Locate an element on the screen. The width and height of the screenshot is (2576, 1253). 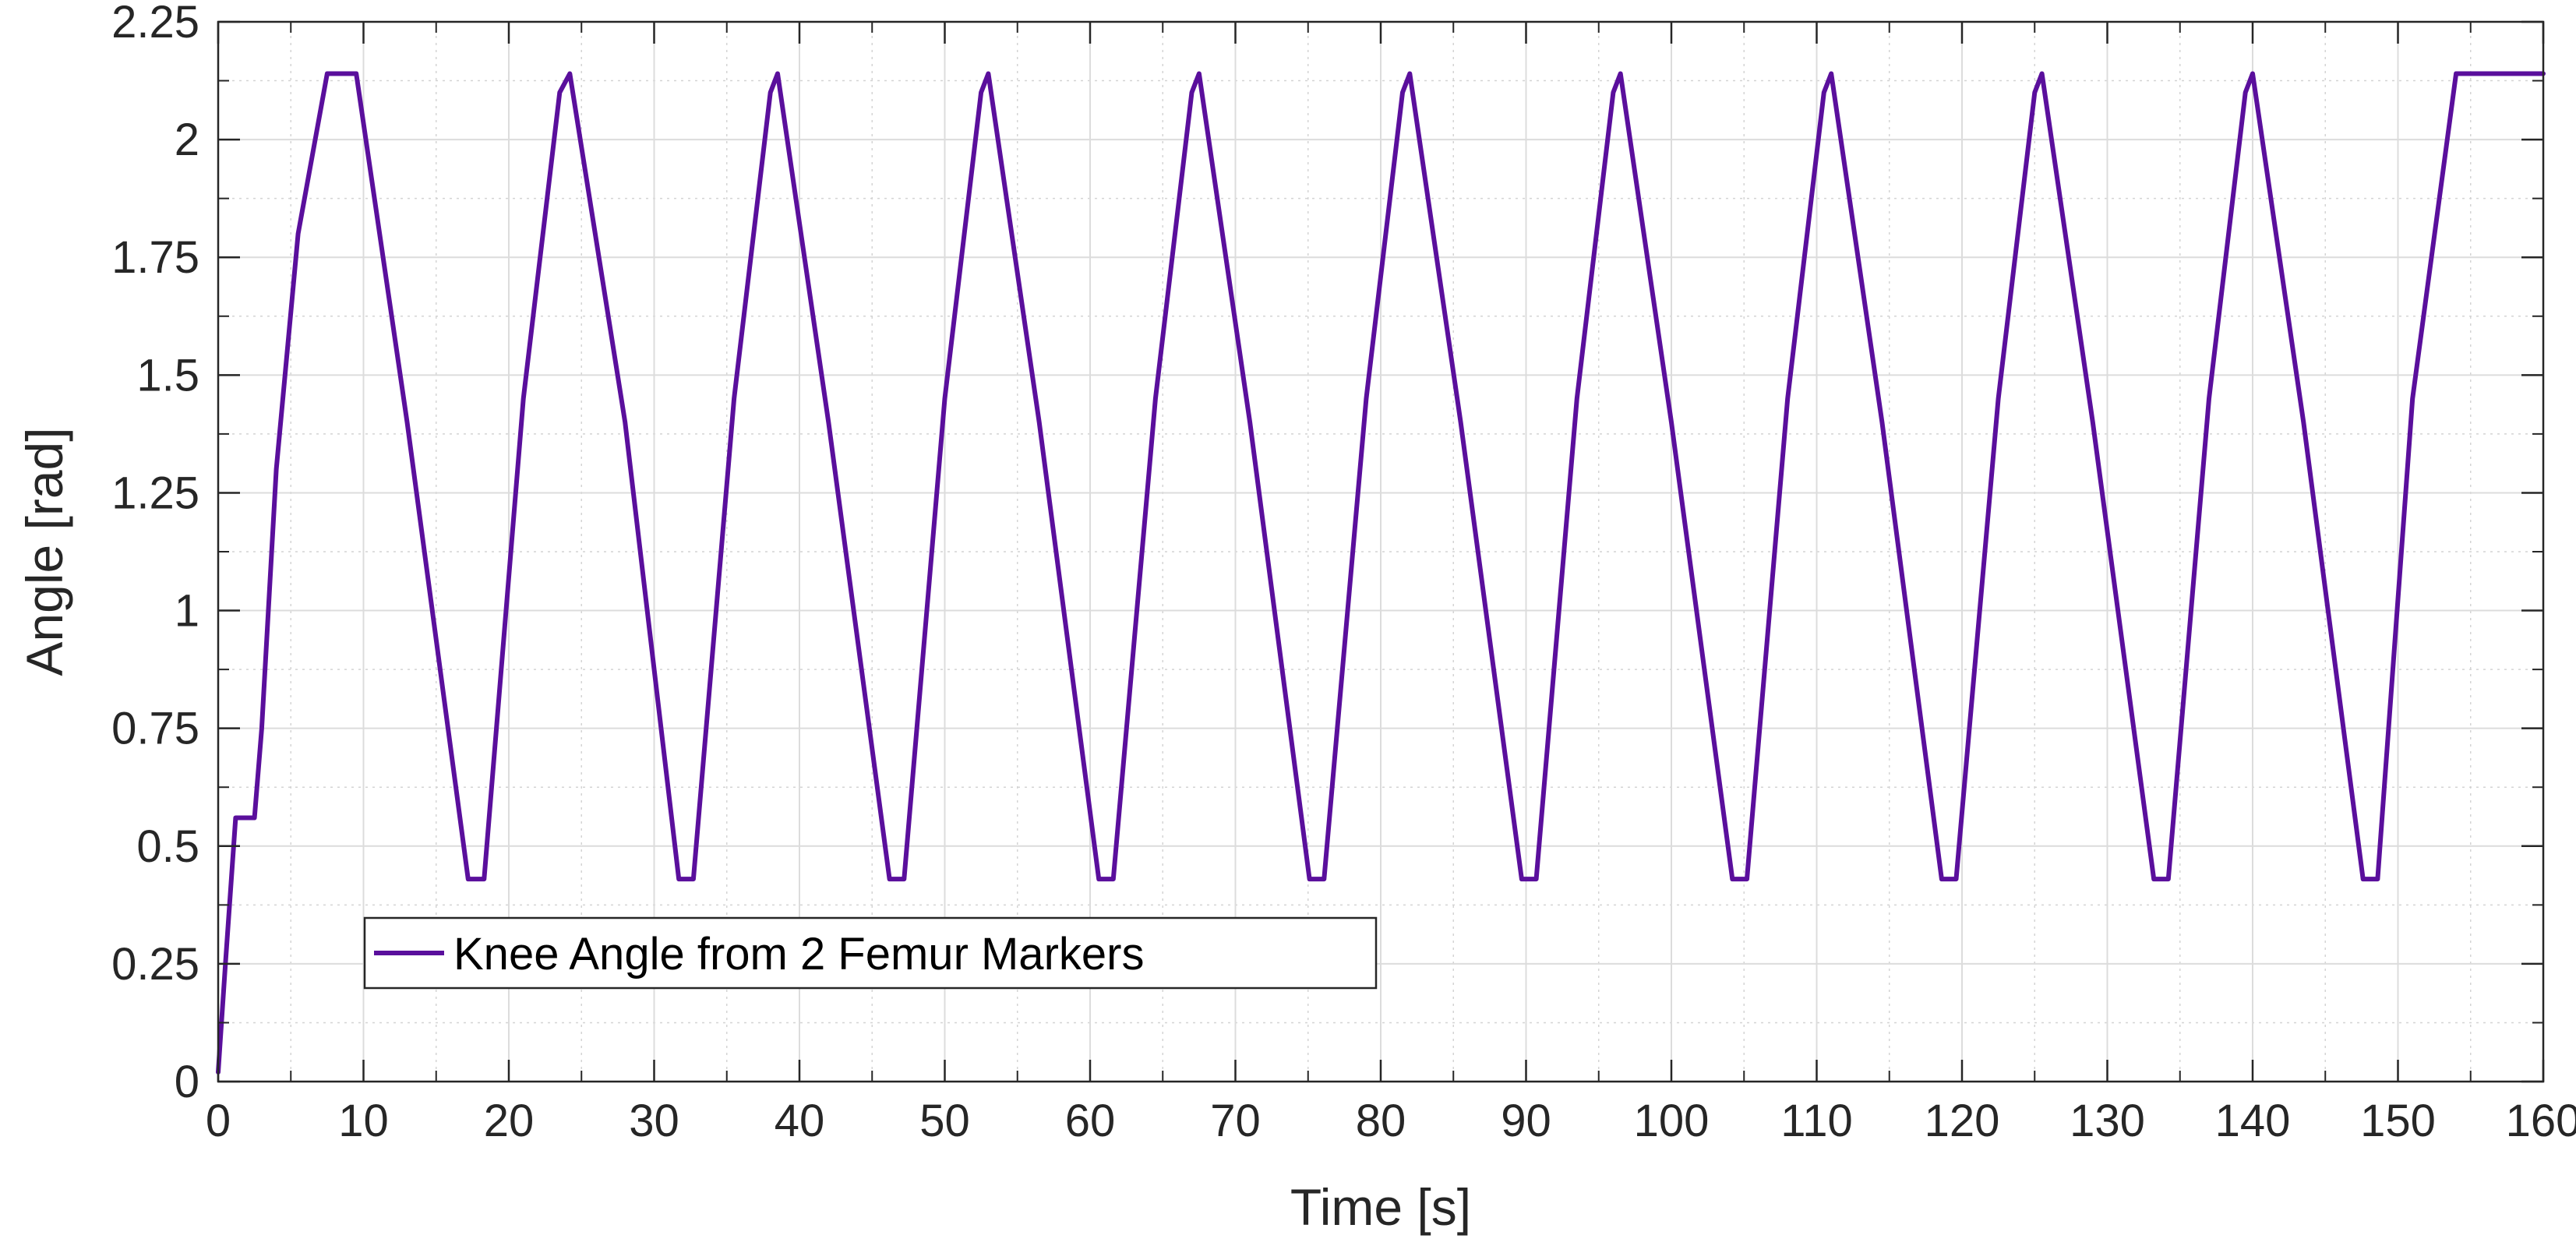
x-tick-label: 150 is located at coordinates (2398, 1121).